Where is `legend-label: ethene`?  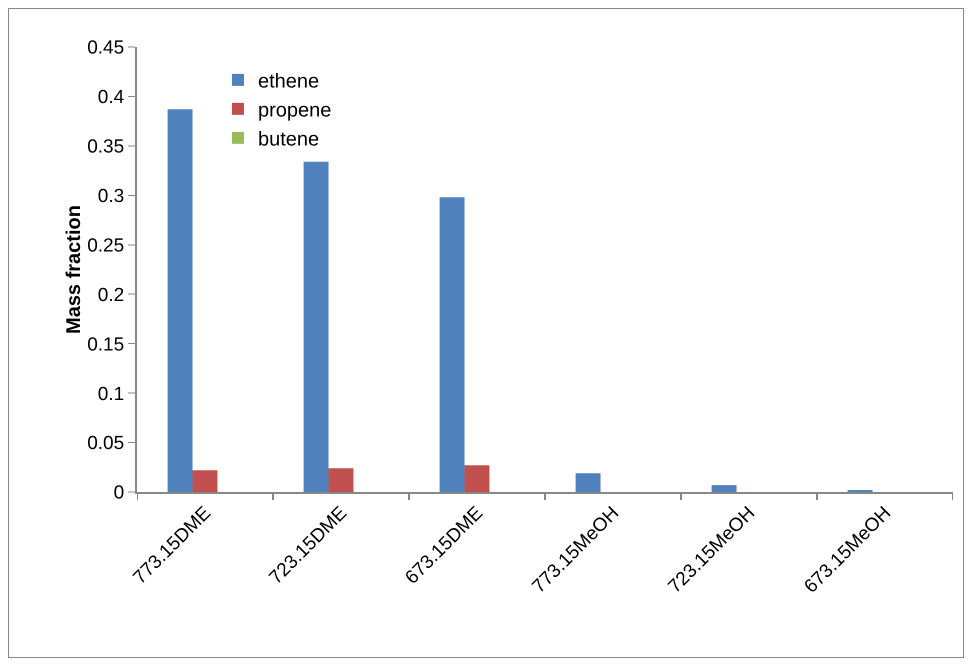 legend-label: ethene is located at coordinates (289, 81).